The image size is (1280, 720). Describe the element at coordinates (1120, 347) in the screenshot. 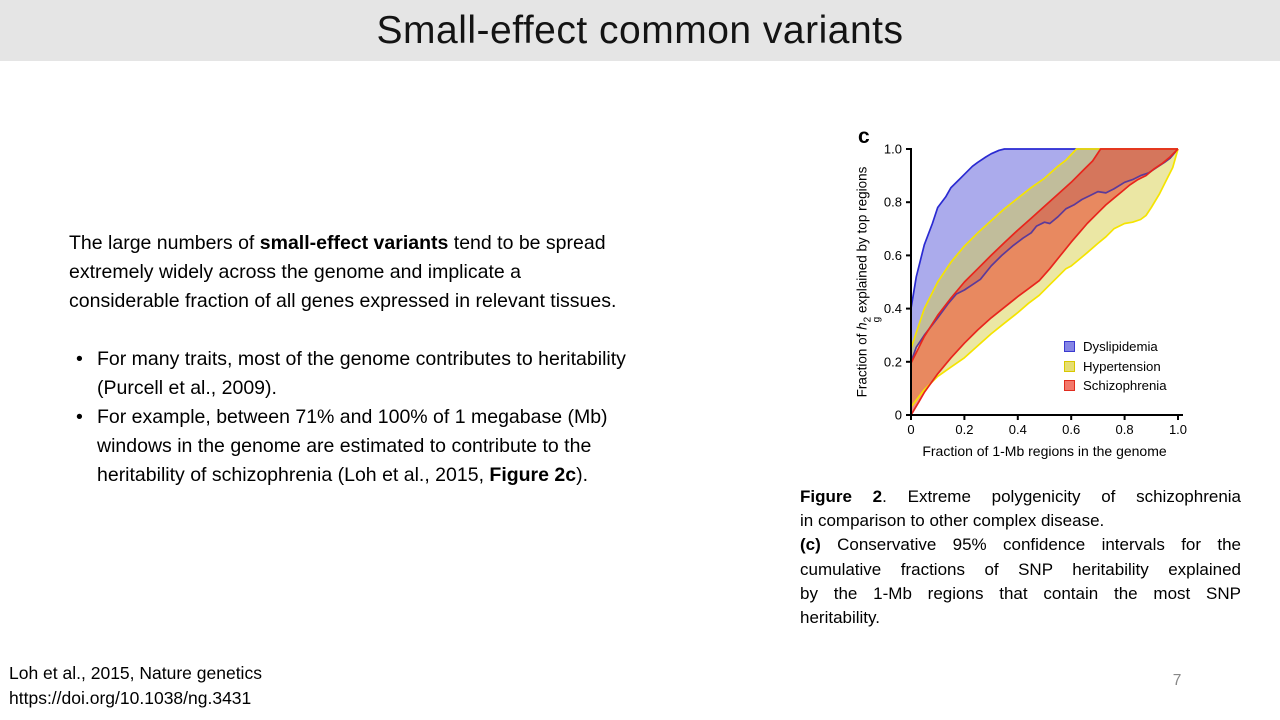

I see `legend-label: Dyslipidemia` at that location.